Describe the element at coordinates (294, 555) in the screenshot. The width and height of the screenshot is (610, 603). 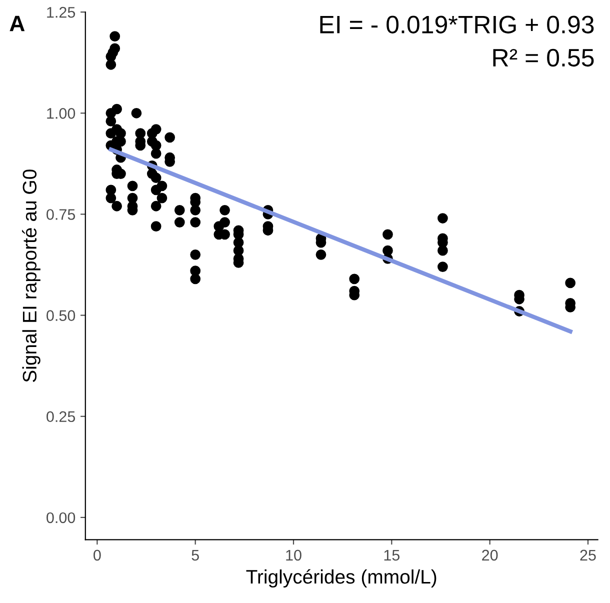
I see `x-tick-label: 10` at that location.